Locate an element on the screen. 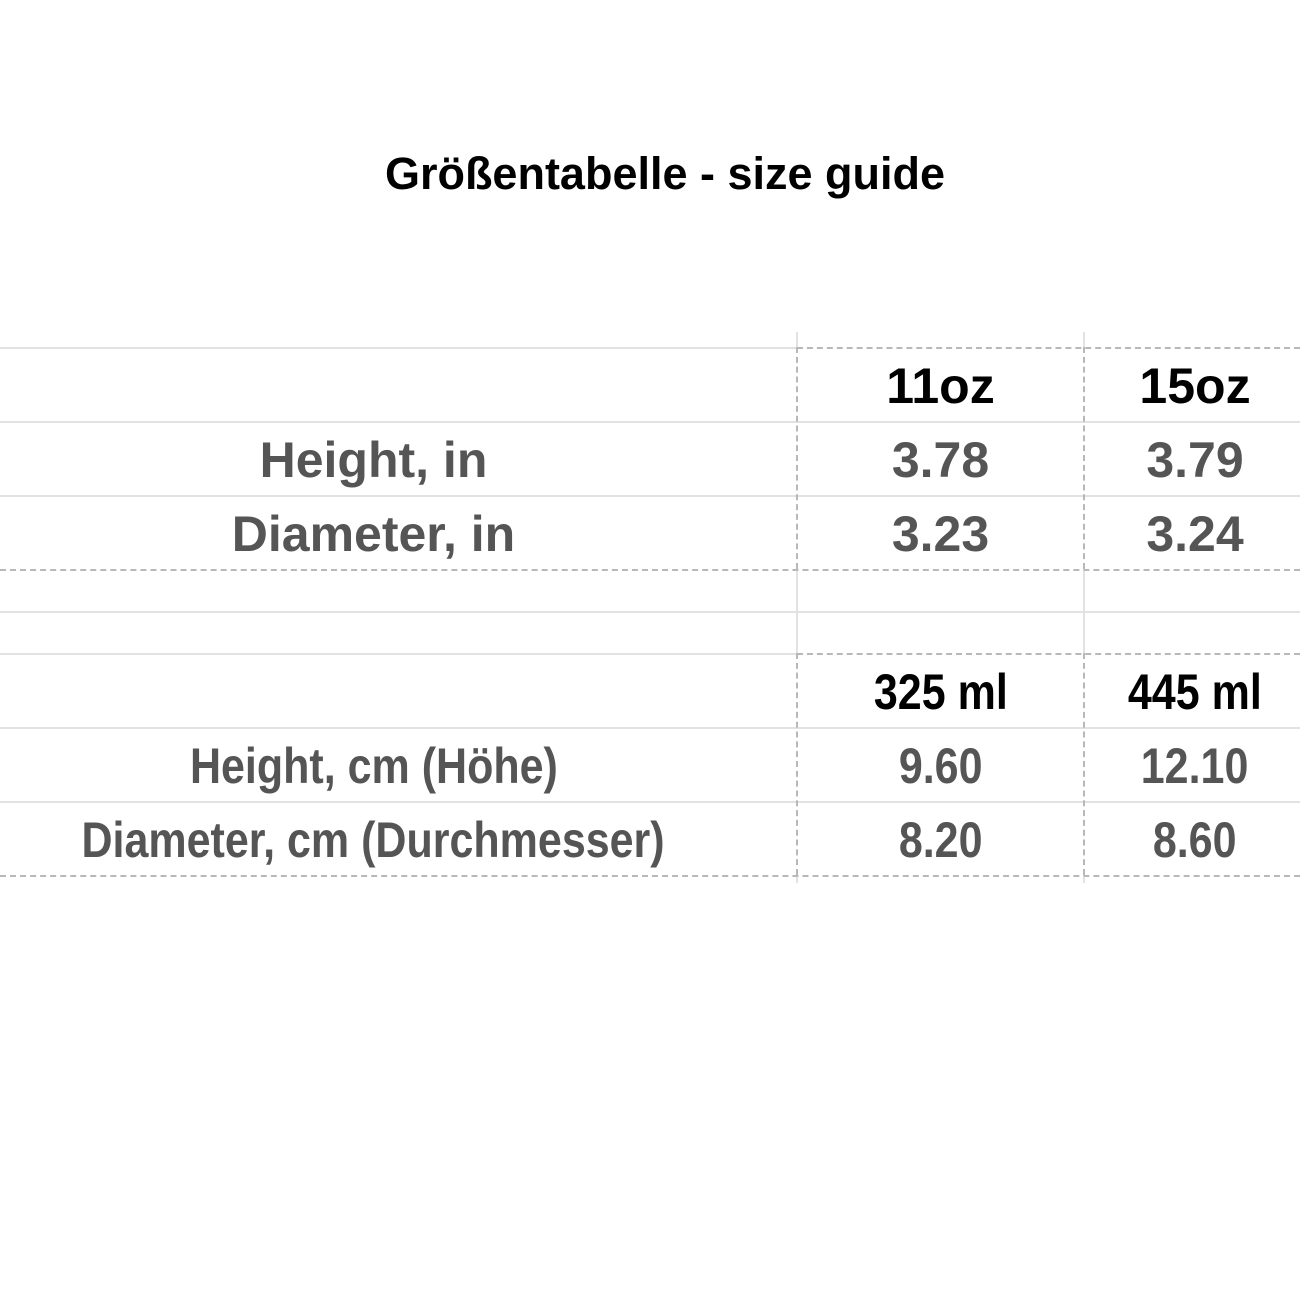 The width and height of the screenshot is (1300, 1300). cell-value: 3.79 is located at coordinates (1195, 460).